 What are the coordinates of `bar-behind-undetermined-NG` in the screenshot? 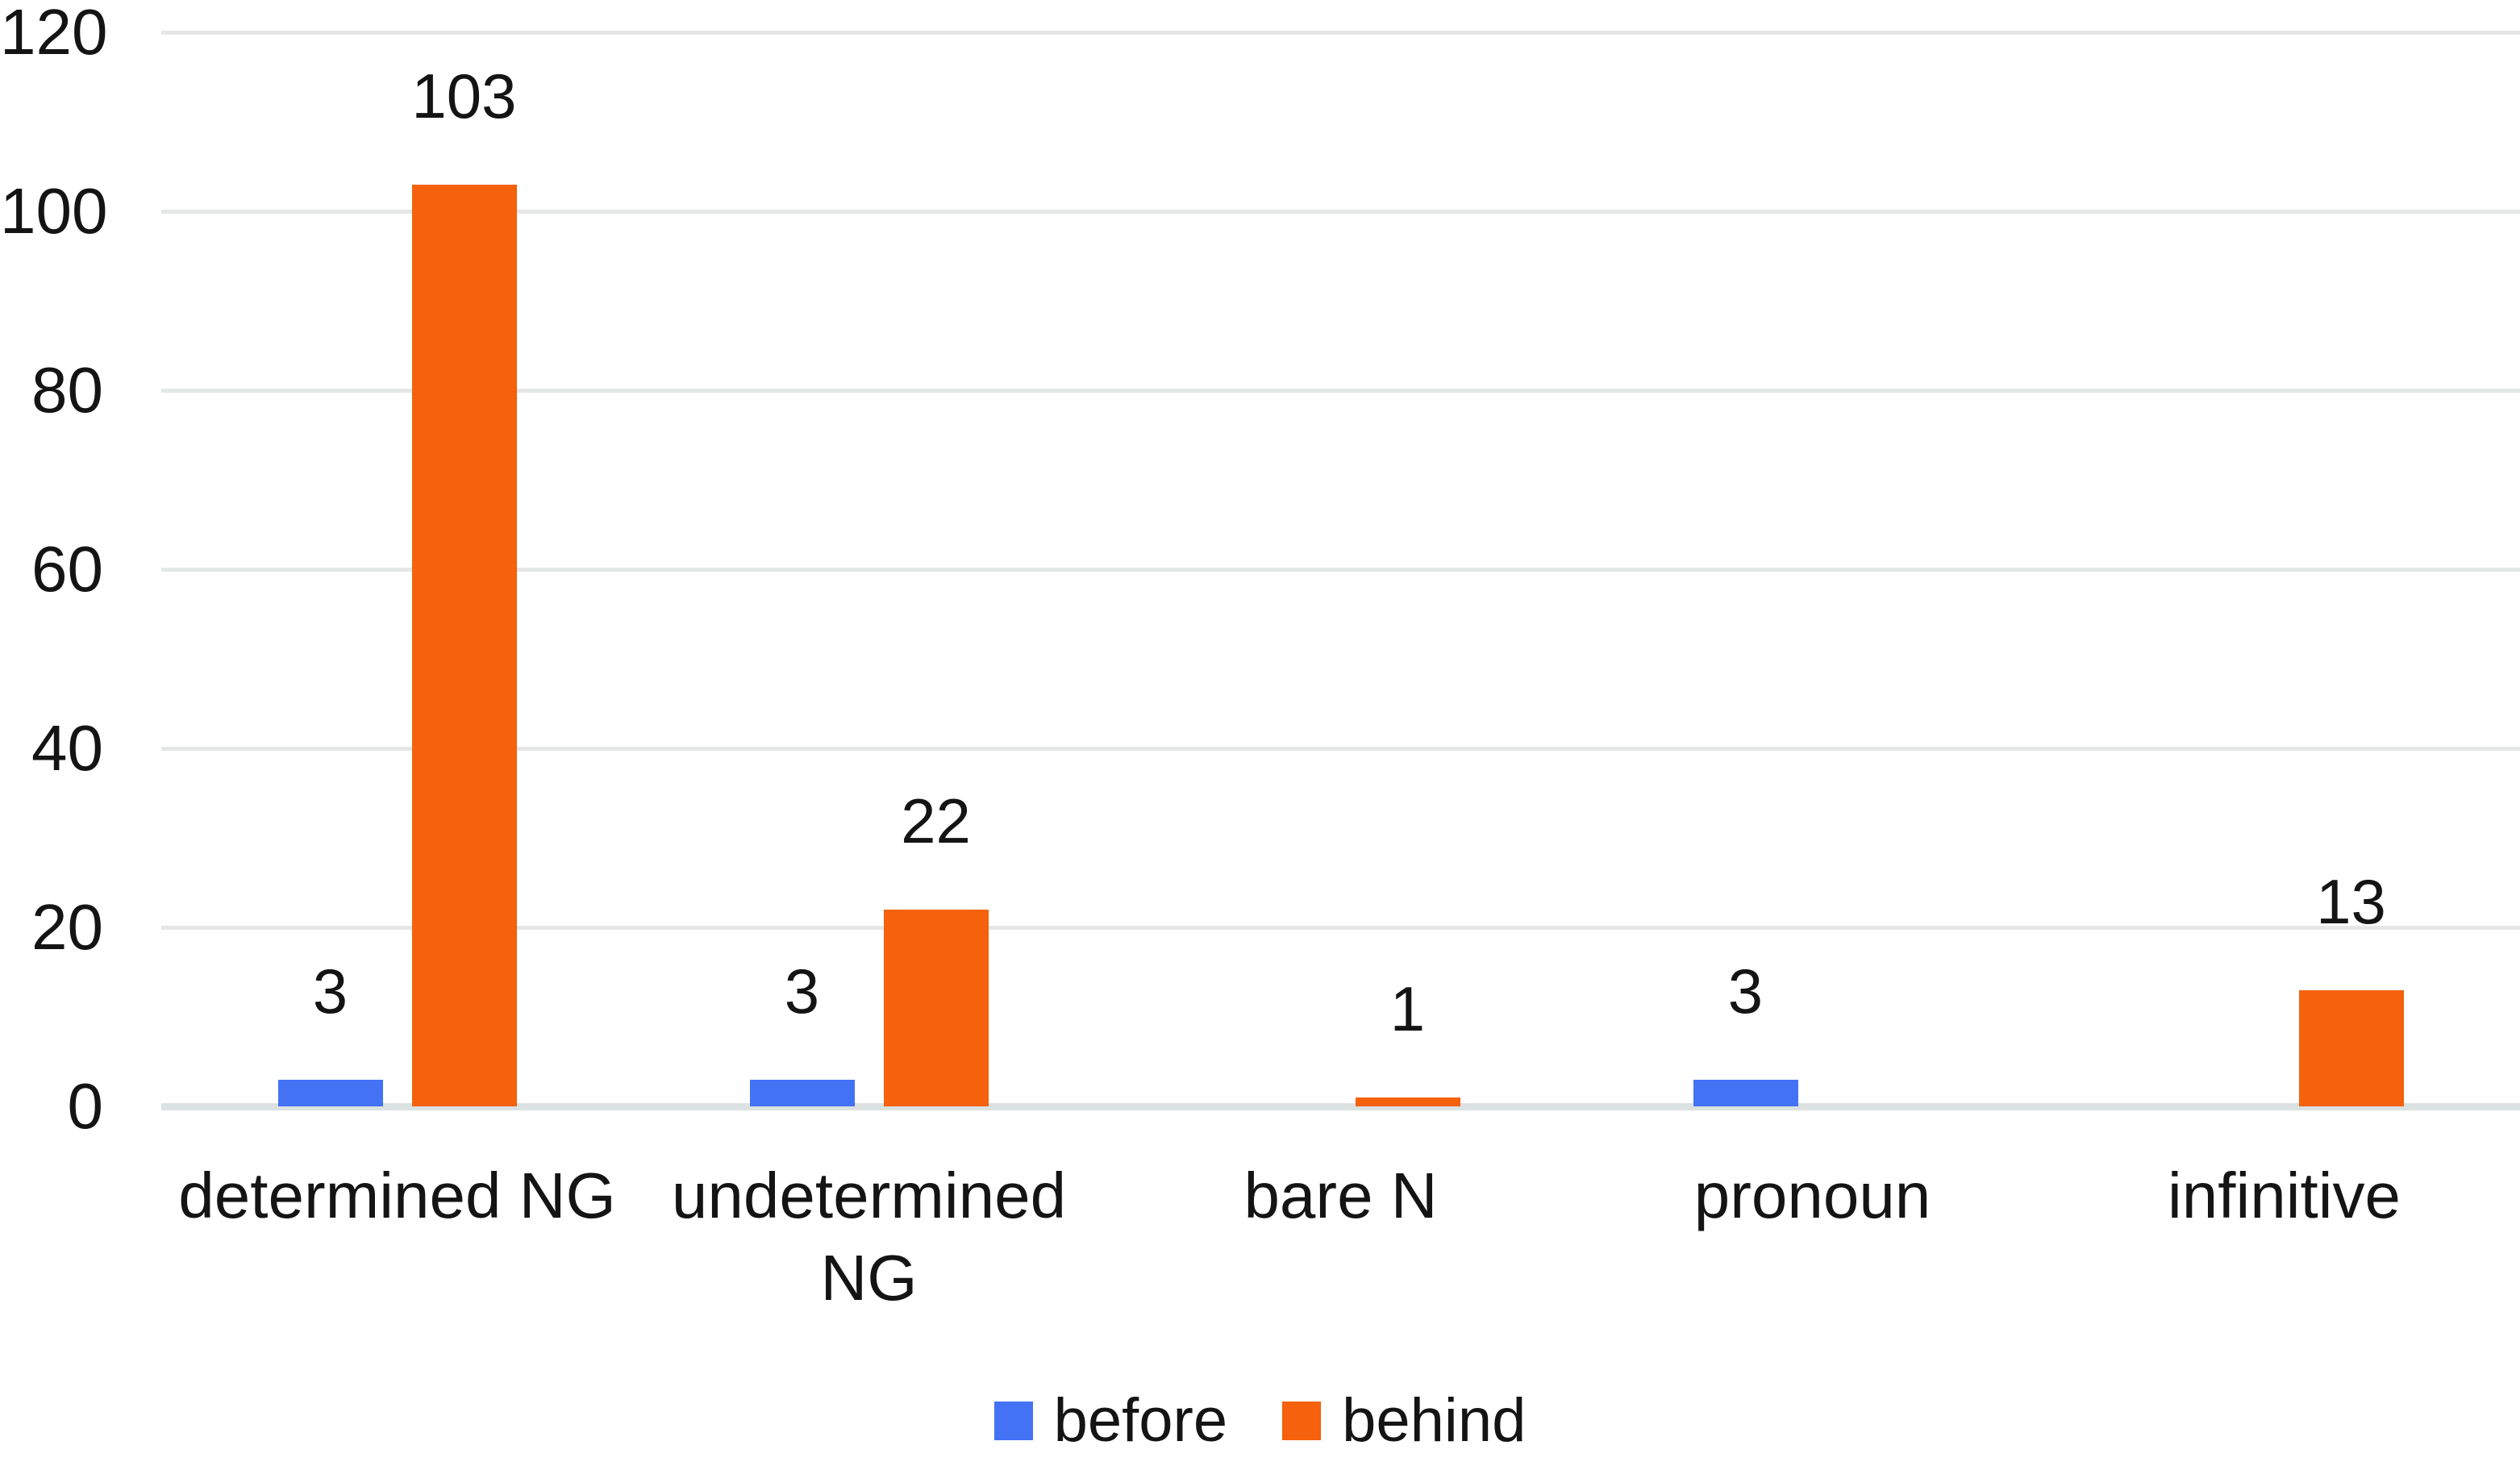 It's located at (936, 1008).